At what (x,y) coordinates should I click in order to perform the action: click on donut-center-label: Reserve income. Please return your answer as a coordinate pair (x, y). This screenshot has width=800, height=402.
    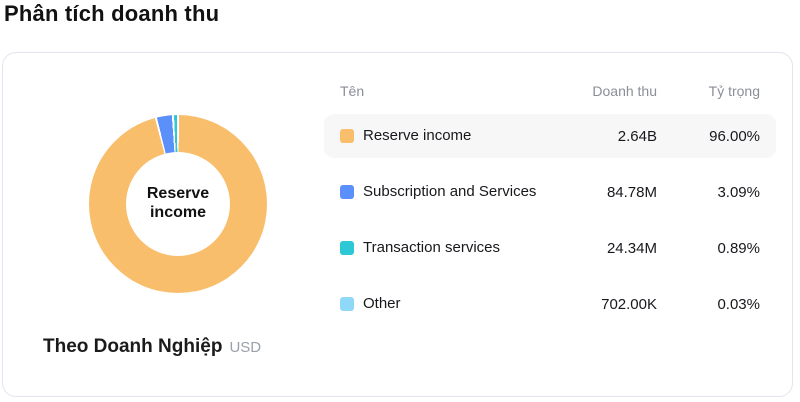
    Looking at the image, I should click on (178, 203).